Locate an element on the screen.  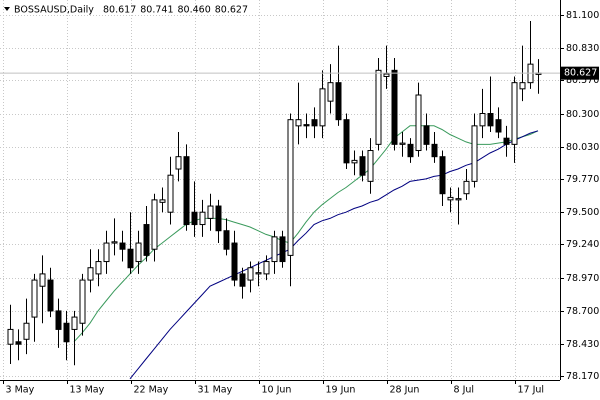
chart-title: BOSSAUSD,Daily is located at coordinates (54, 10).